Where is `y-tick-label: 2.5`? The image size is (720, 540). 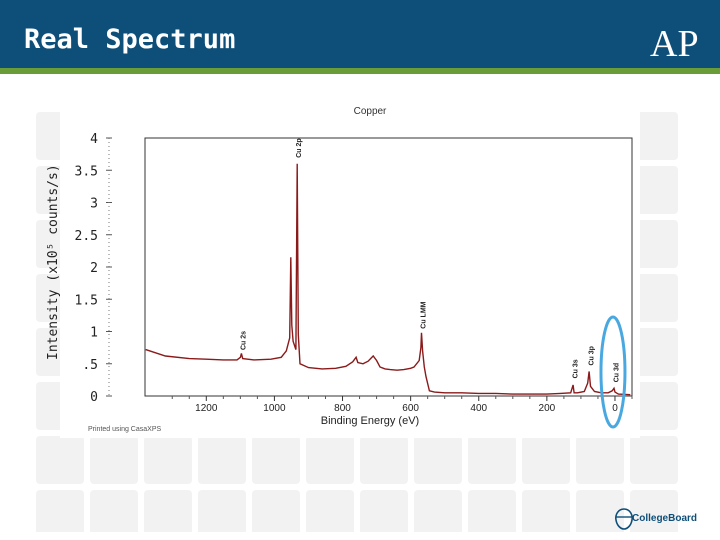 y-tick-label: 2.5 is located at coordinates (86, 236).